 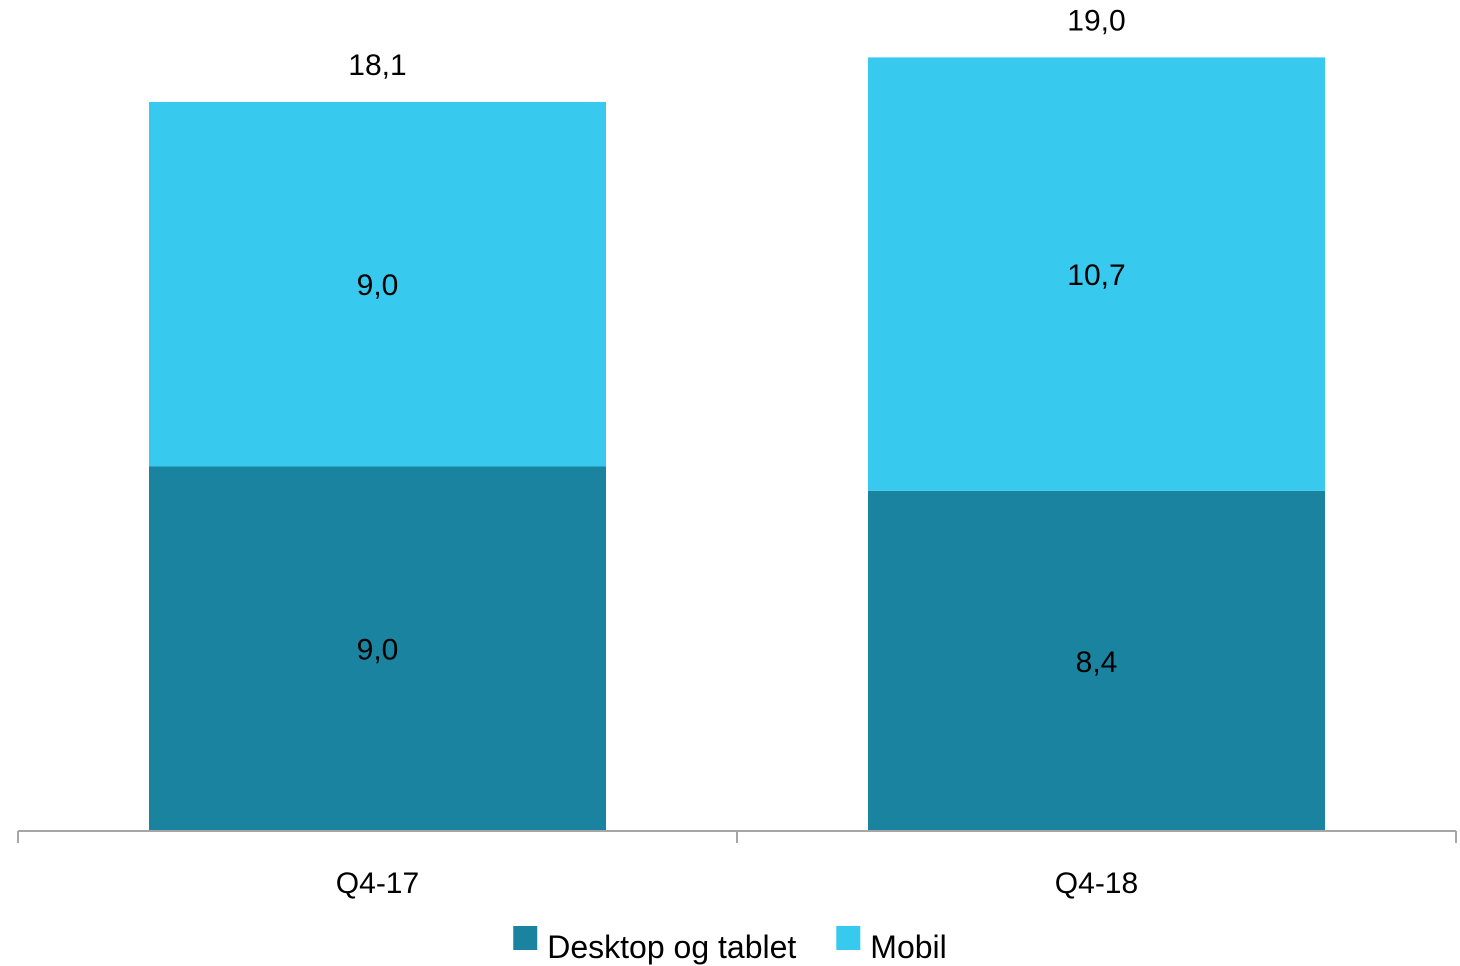 I want to click on x-axis: Q4-17 Q4-18, so click(x=737, y=865).